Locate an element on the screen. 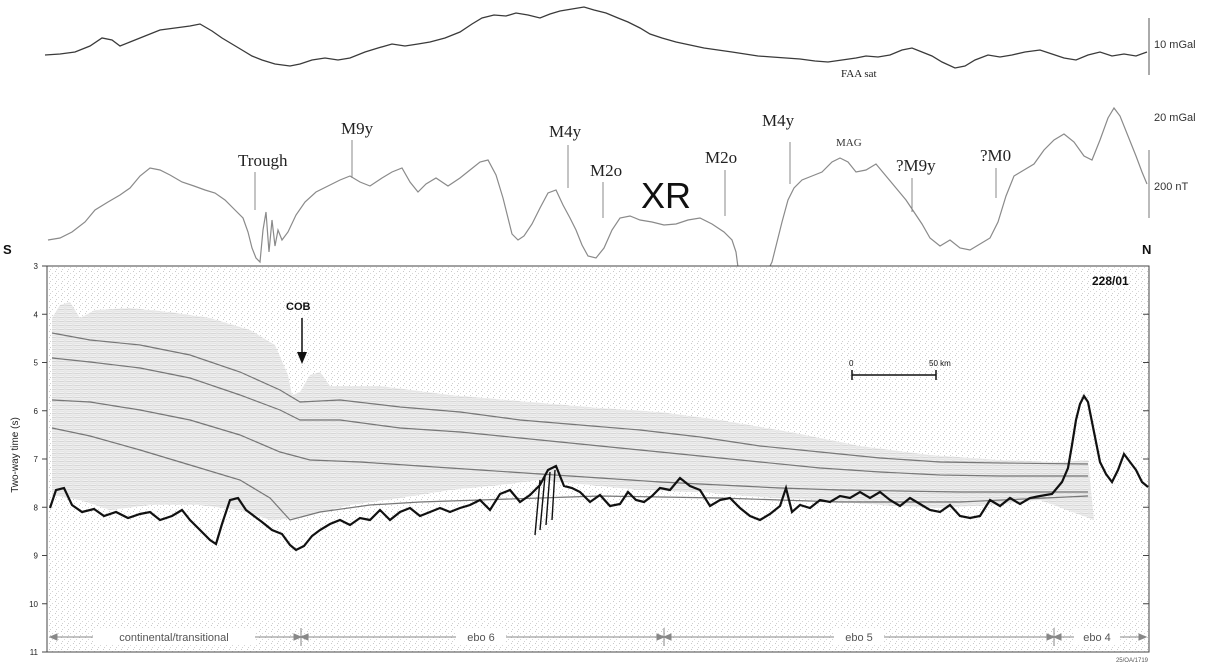  y-tick-label: 8 is located at coordinates (36, 507).